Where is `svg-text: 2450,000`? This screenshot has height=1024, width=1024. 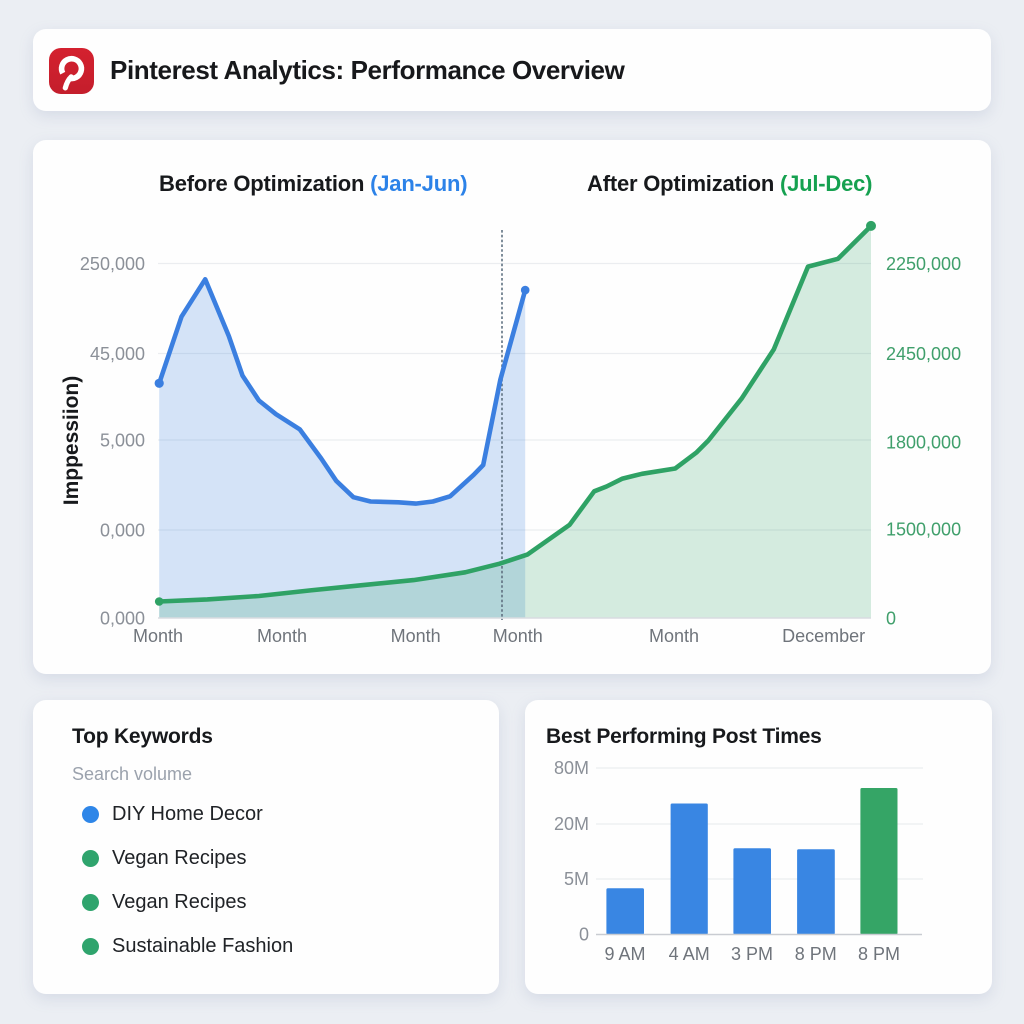 svg-text: 2450,000 is located at coordinates (923, 354).